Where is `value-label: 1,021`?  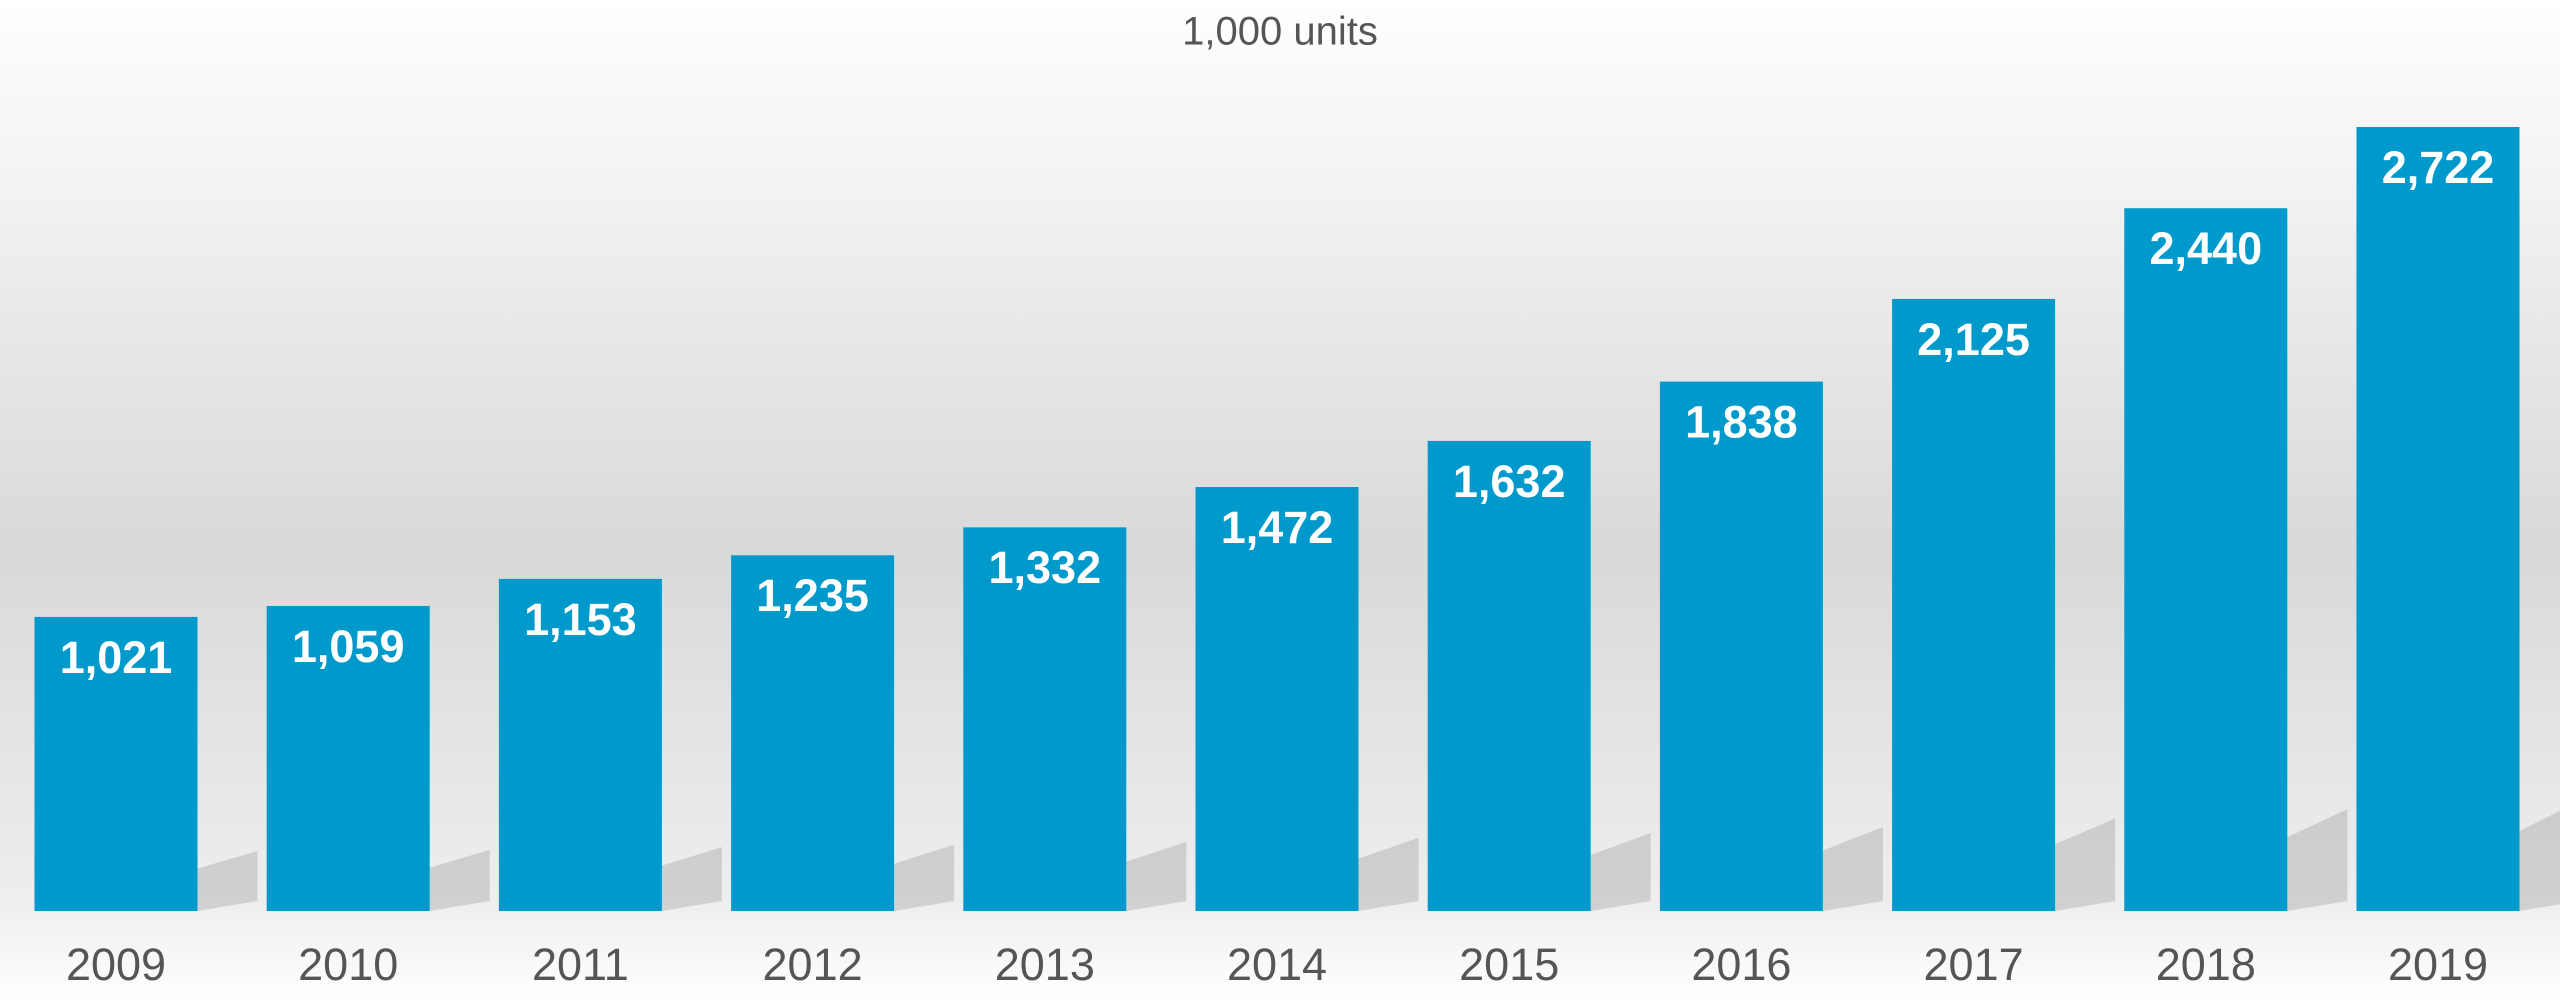
value-label: 1,021 is located at coordinates (116, 657).